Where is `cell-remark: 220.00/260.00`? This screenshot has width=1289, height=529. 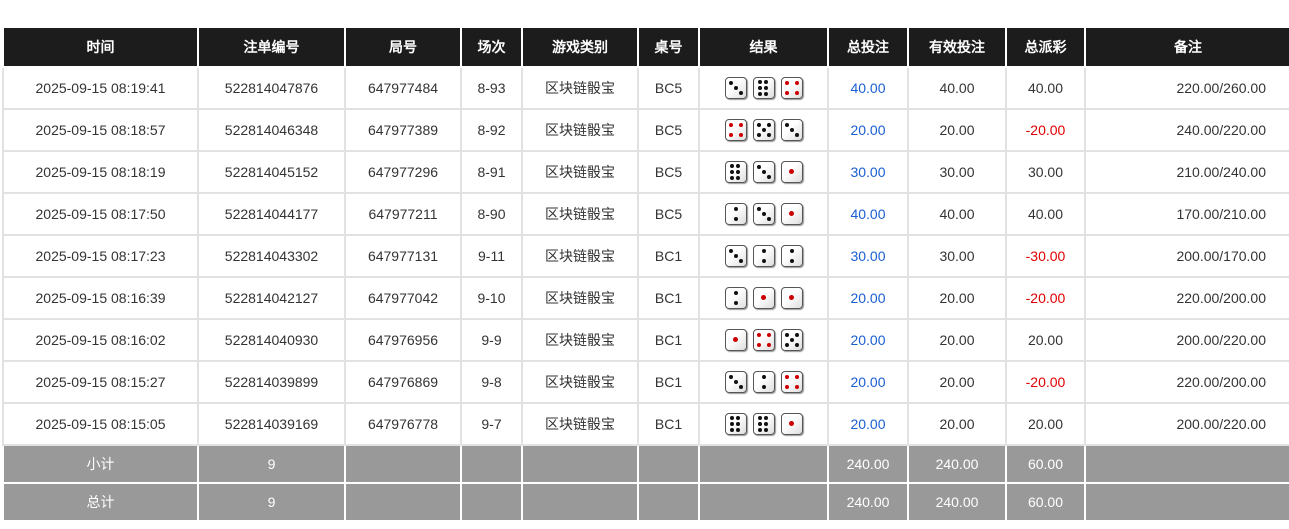 cell-remark: 220.00/260.00 is located at coordinates (1186, 88).